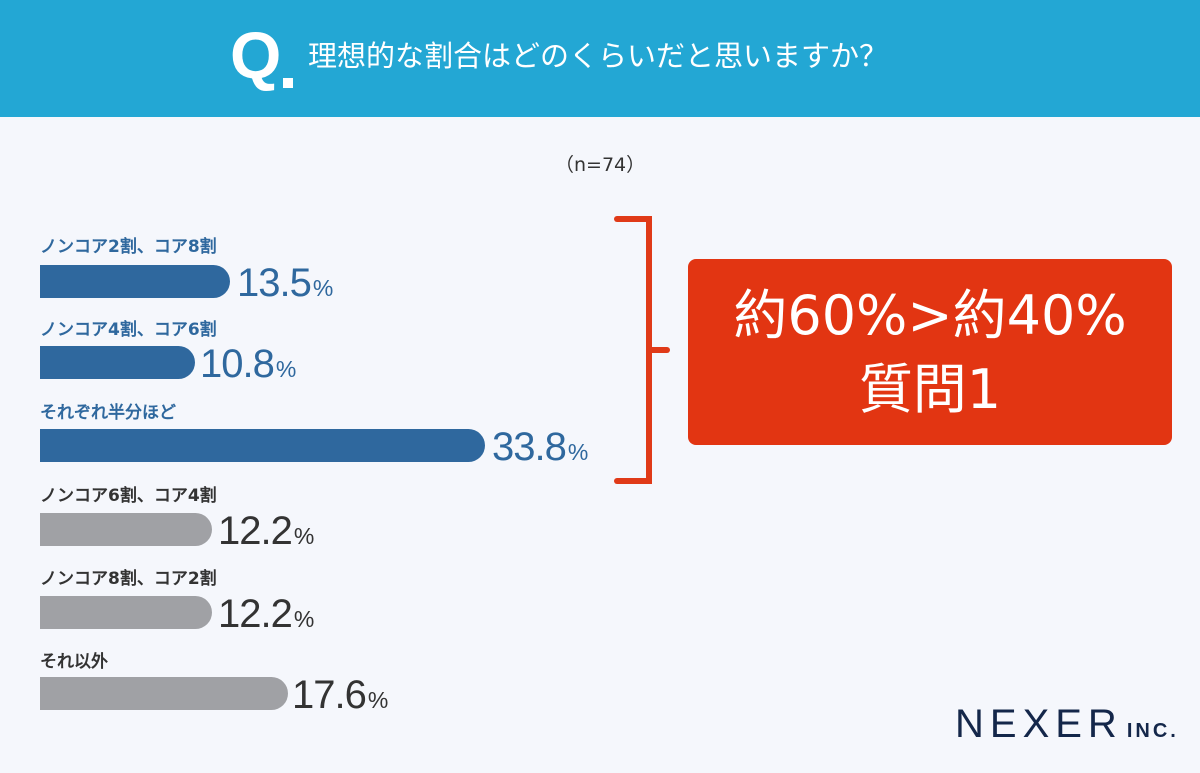 This screenshot has width=1200, height=773. Describe the element at coordinates (633, 481) in the screenshot. I see `bracket-bottom` at that location.